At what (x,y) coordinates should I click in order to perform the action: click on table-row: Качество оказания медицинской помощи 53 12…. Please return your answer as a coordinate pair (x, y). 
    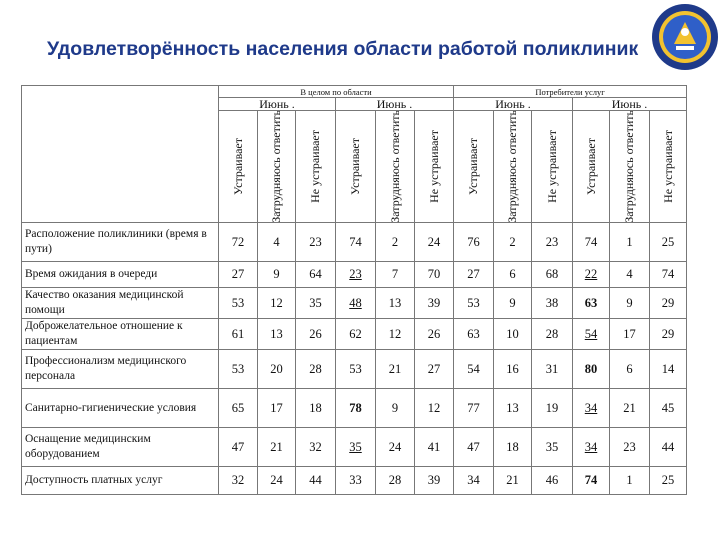
    Looking at the image, I should click on (354, 303).